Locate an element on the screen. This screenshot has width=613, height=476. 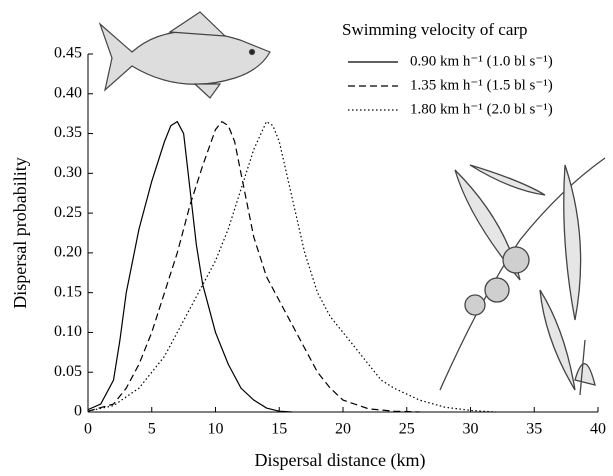
y-tick-label: 0.25 is located at coordinates (68, 212).